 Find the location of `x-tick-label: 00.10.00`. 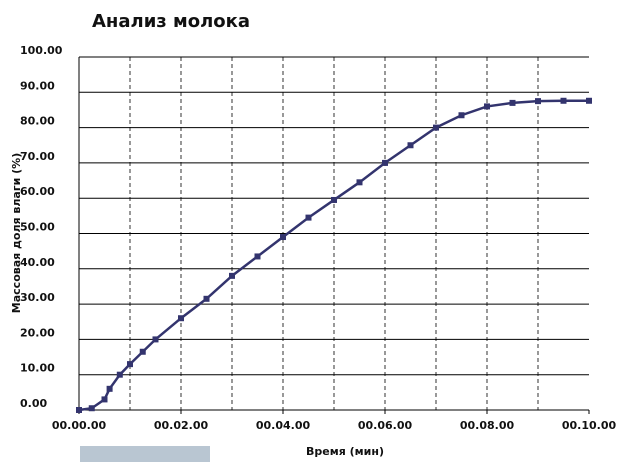

x-tick-label: 00.10.00 is located at coordinates (589, 425).